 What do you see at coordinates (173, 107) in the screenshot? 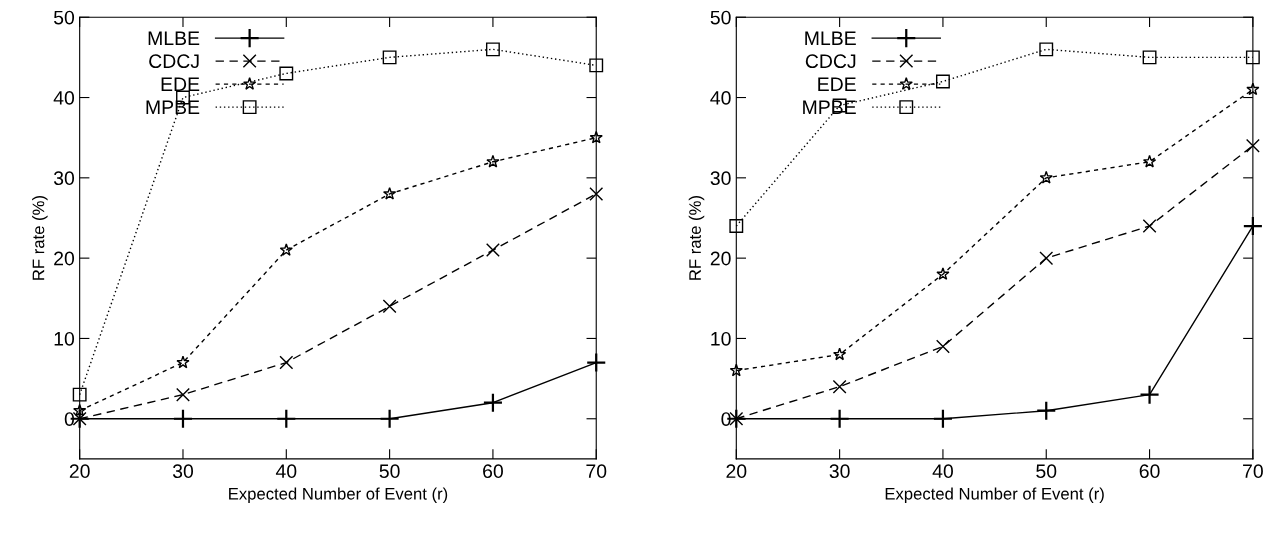
I see `legend-label: MPBE` at bounding box center [173, 107].